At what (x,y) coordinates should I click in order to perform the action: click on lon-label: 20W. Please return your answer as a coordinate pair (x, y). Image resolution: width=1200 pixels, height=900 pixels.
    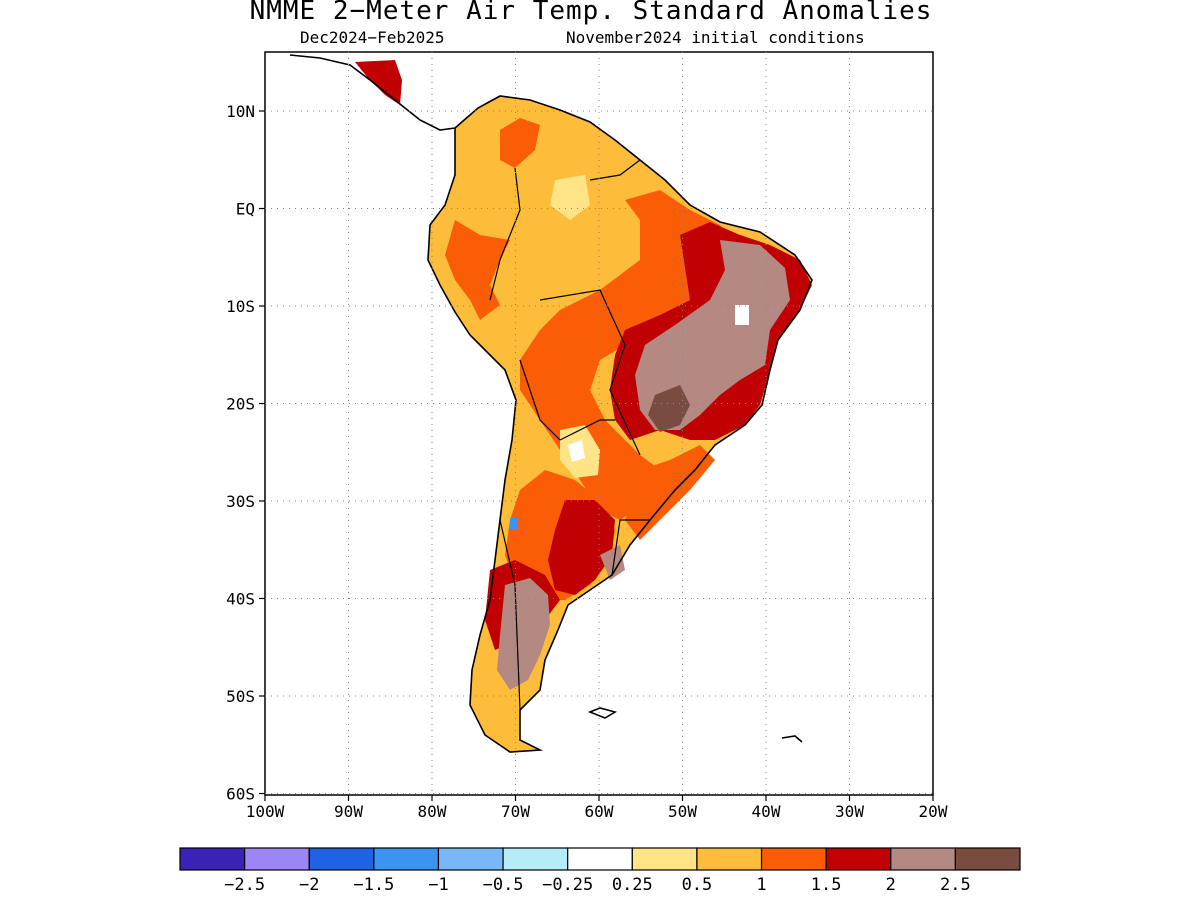
    Looking at the image, I should click on (933, 811).